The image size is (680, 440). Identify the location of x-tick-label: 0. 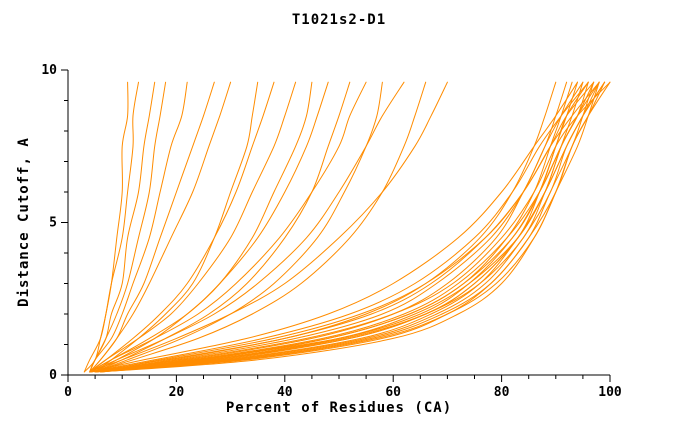
(68, 392).